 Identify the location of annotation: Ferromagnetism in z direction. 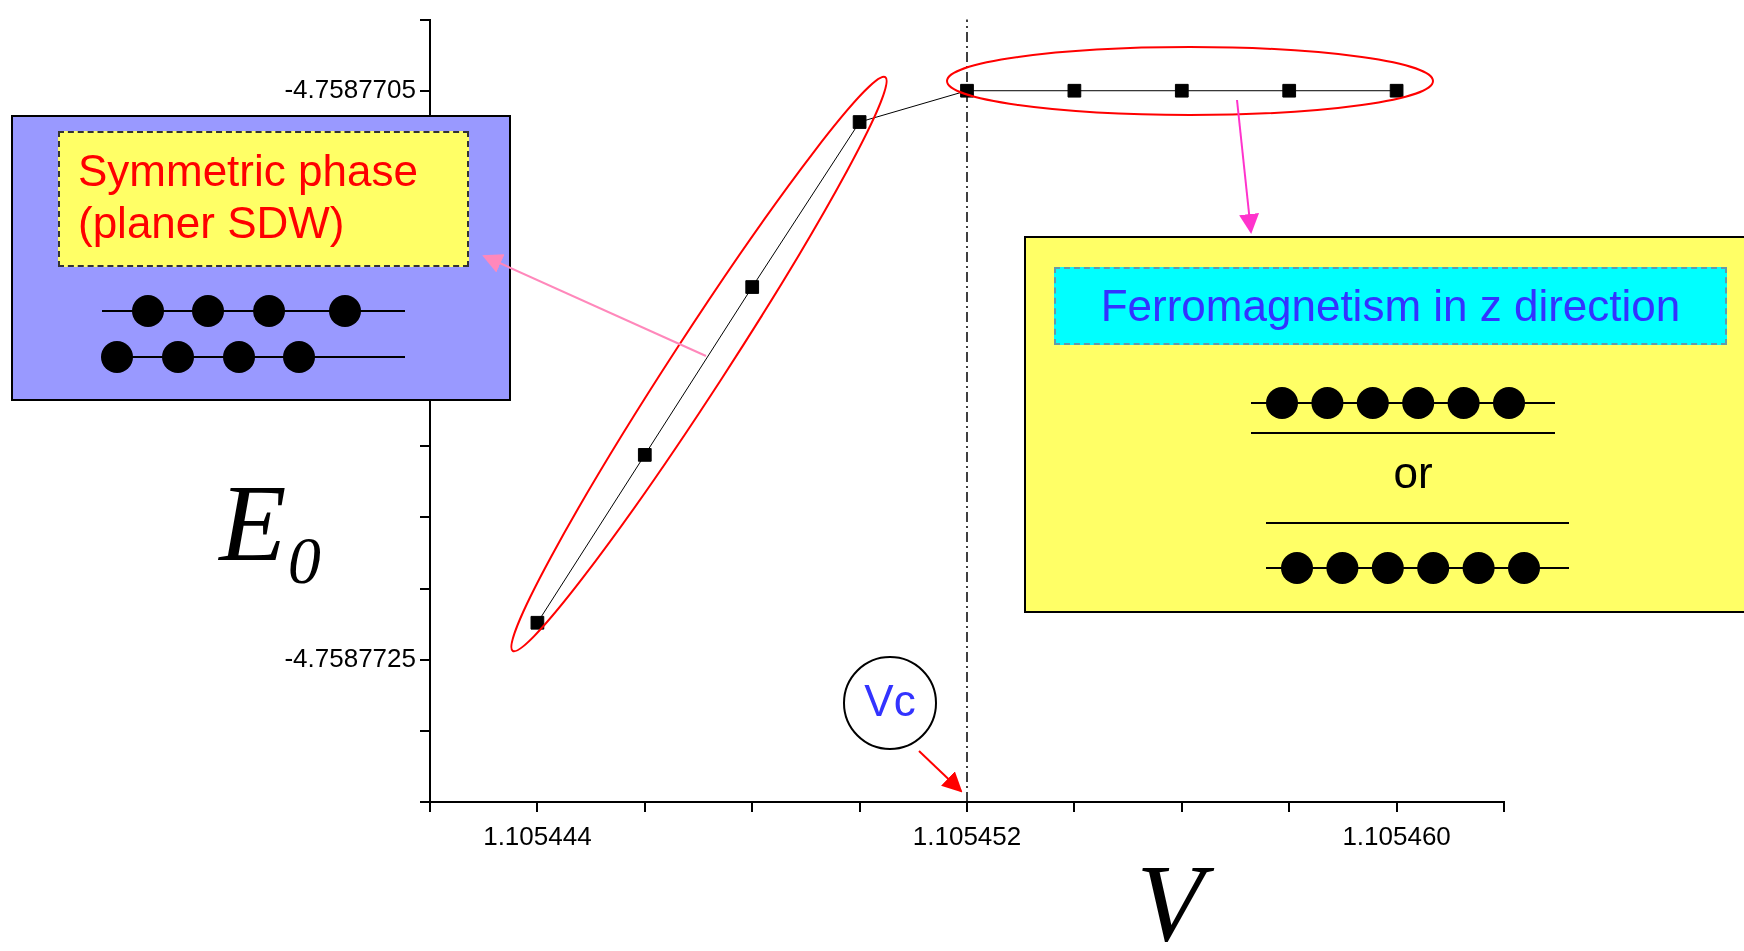
(1390, 306).